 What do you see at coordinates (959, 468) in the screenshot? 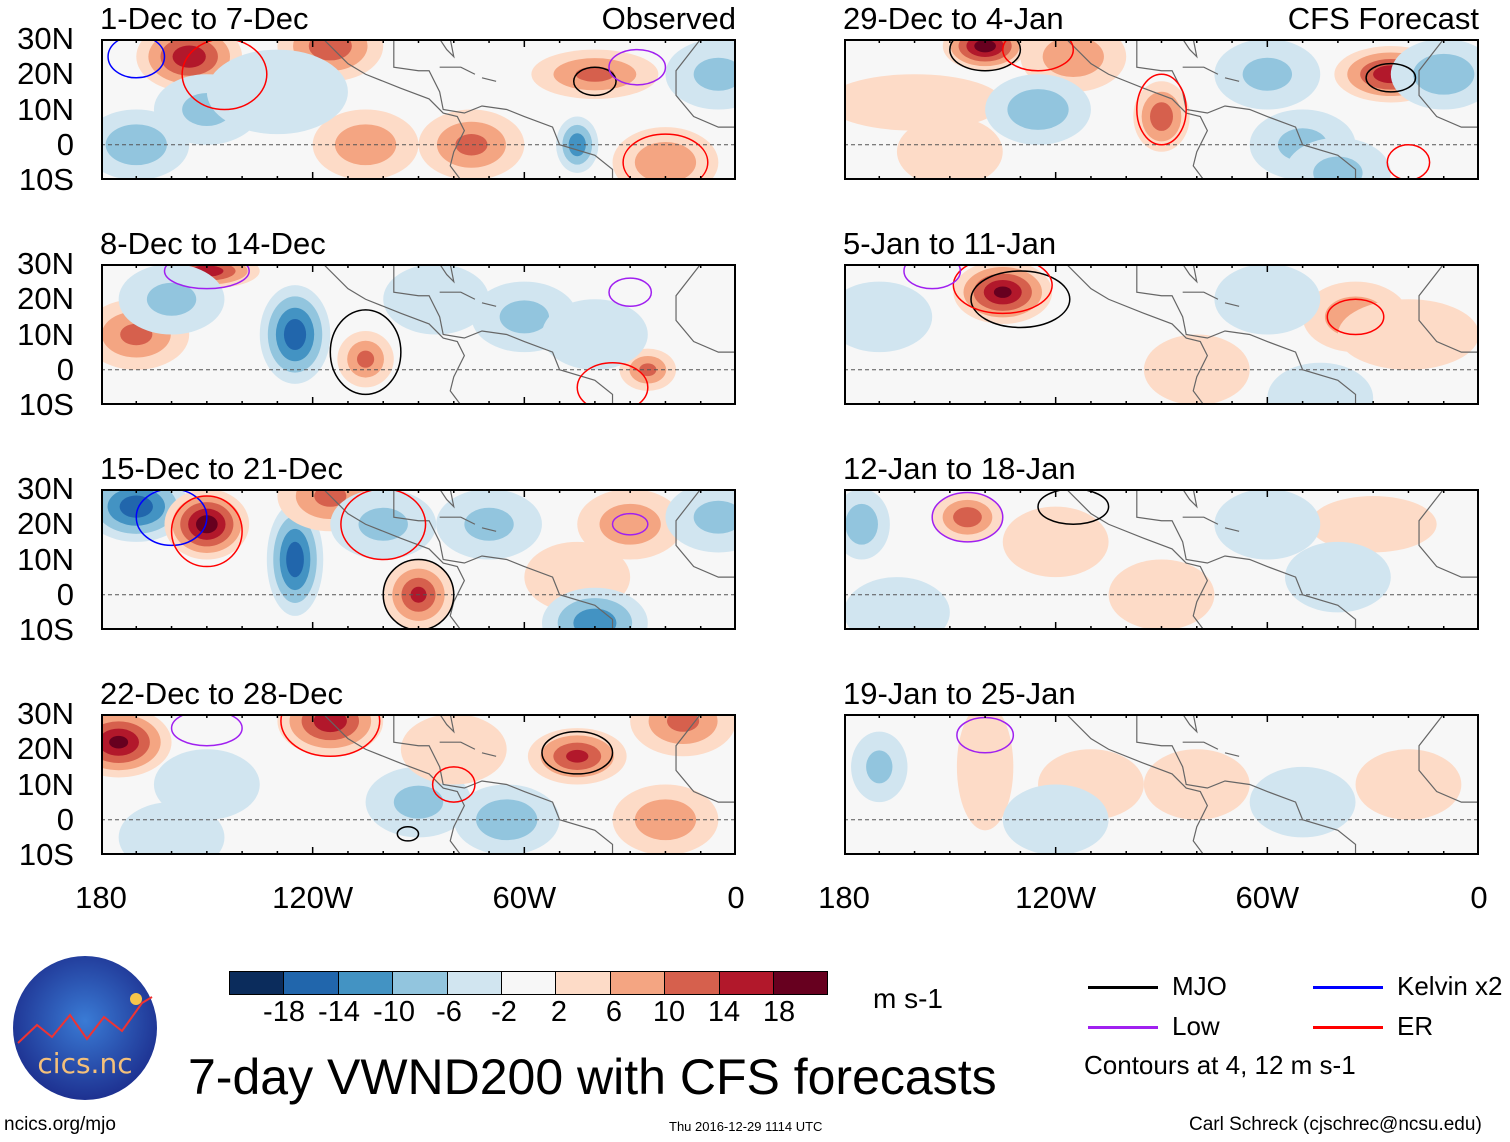
I see `panel-title: 12-Jan to 18-Jan` at bounding box center [959, 468].